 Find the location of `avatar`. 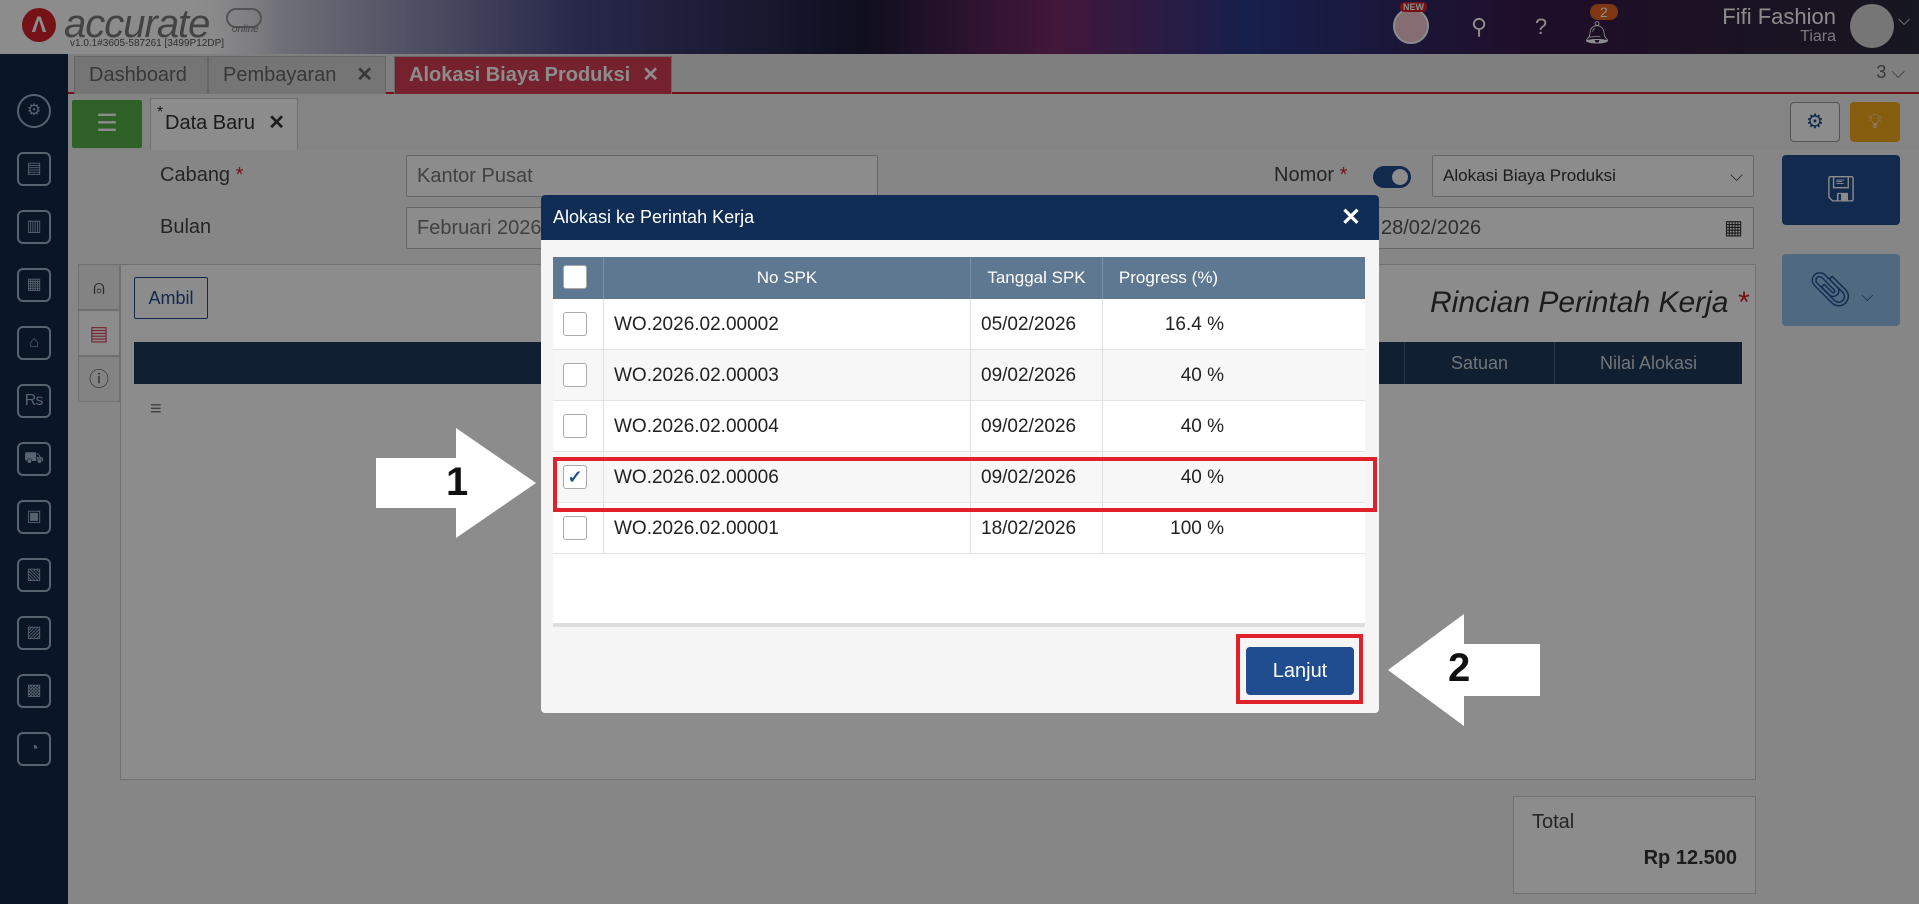

avatar is located at coordinates (1872, 26).